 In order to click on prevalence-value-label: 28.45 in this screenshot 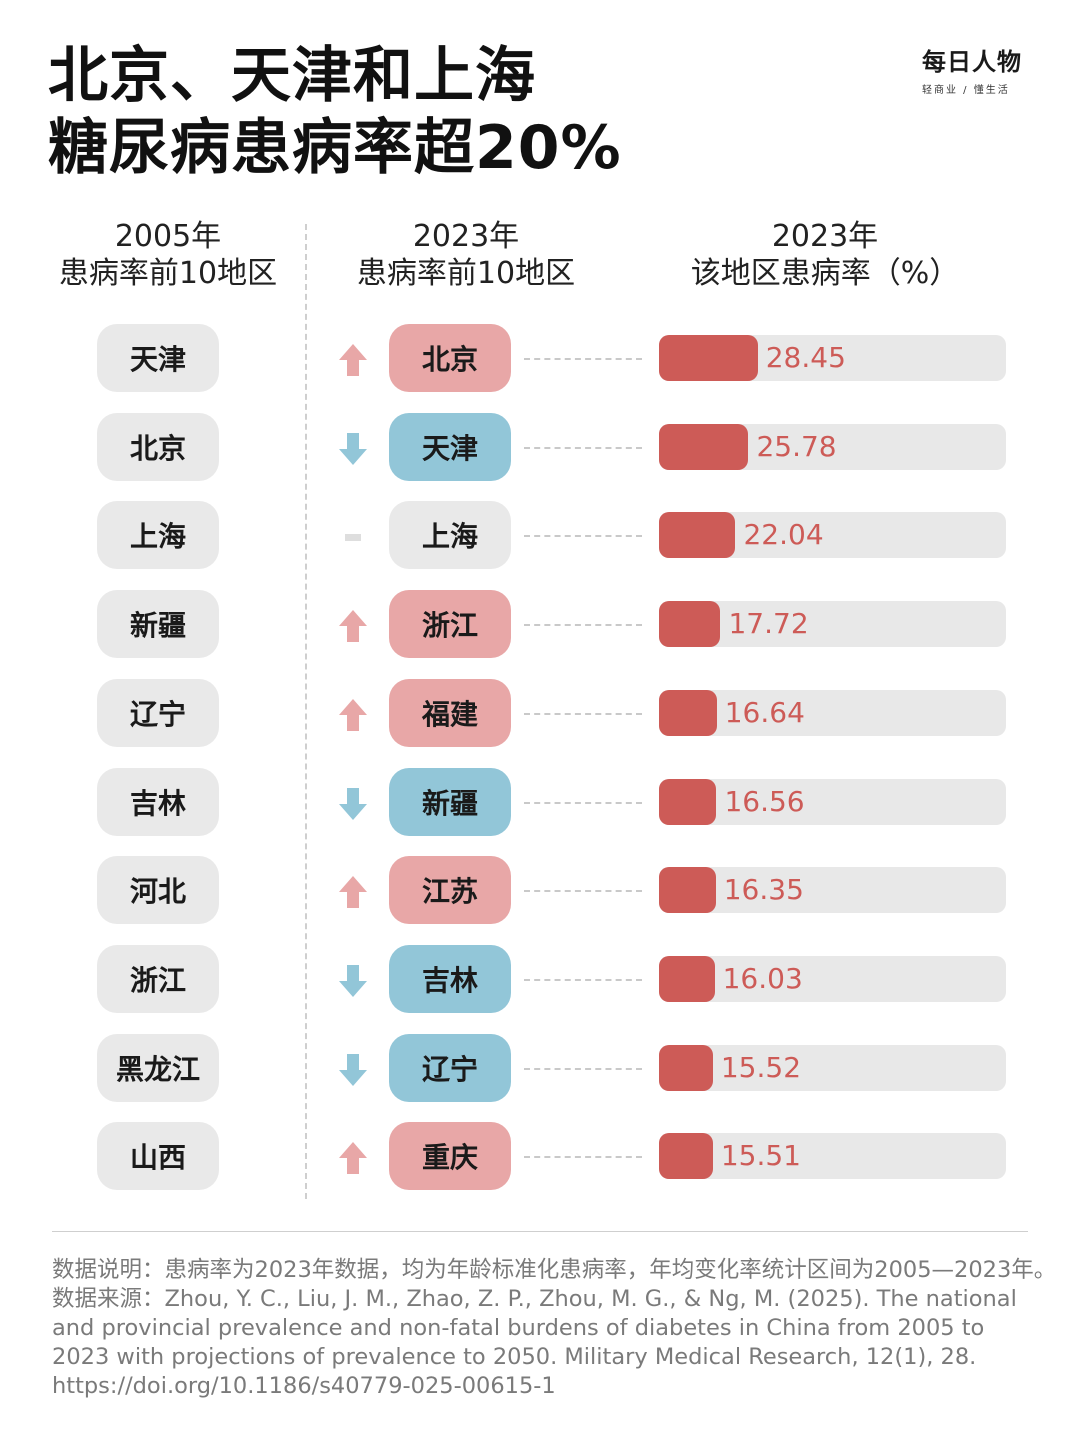, I will do `click(805, 357)`.